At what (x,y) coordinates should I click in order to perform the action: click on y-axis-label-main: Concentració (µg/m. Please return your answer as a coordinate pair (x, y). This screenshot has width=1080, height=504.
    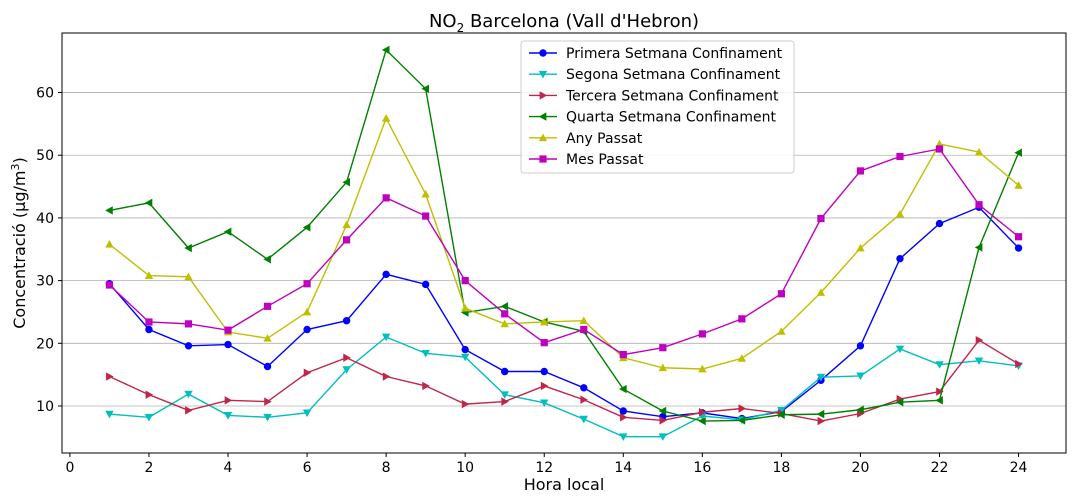
    Looking at the image, I should click on (19, 250).